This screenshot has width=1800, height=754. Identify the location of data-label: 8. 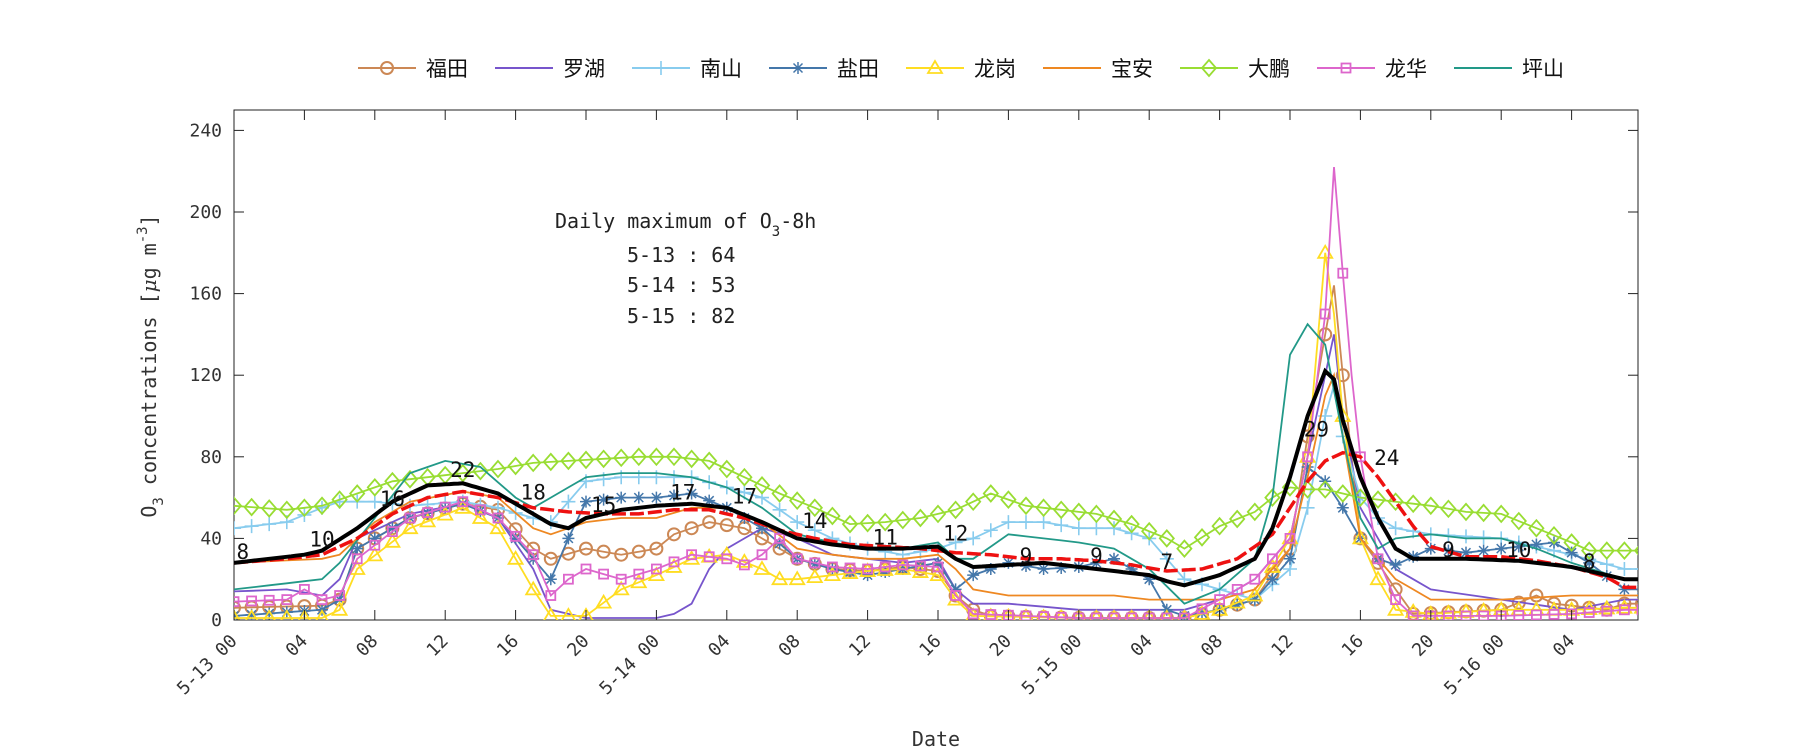
(242, 552).